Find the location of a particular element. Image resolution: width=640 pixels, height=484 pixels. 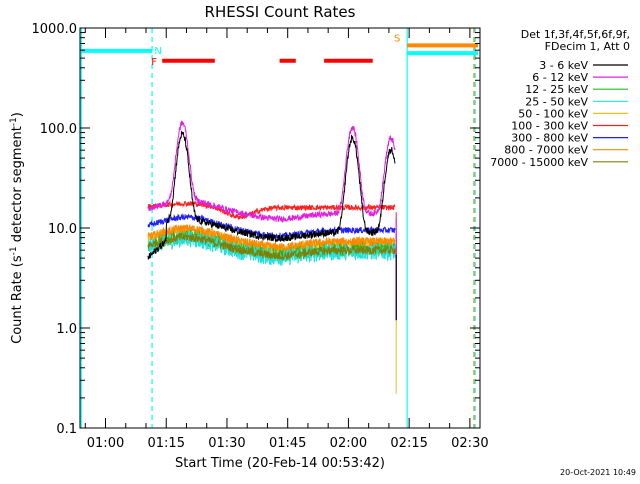

flag-label-f: F is located at coordinates (154, 62).